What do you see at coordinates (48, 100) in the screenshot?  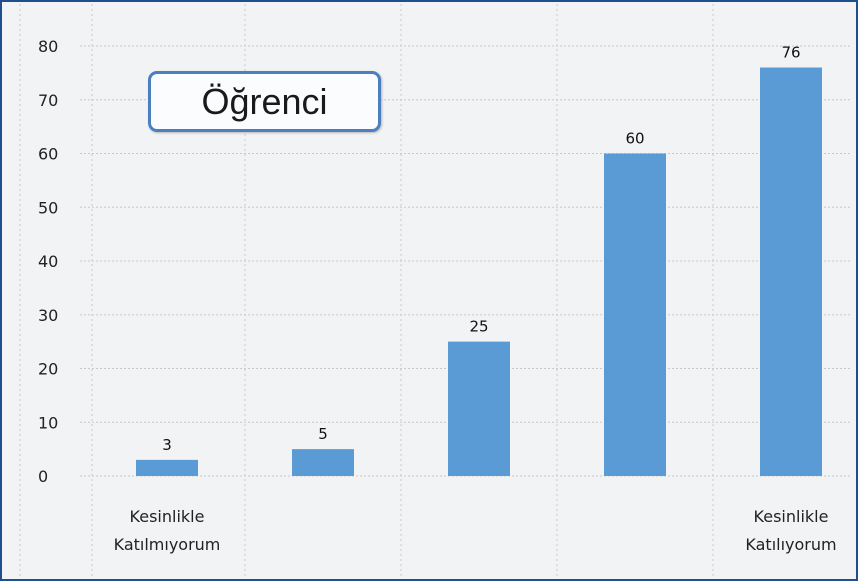 I see `y-tick-label: 70` at bounding box center [48, 100].